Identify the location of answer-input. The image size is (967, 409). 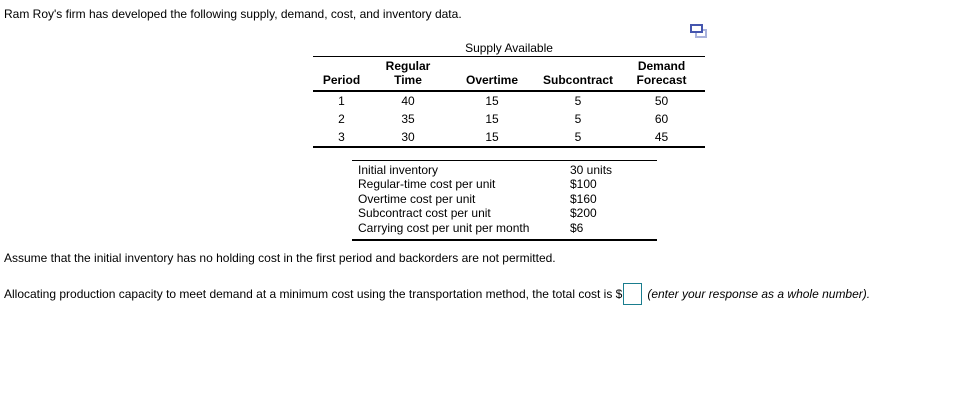
(633, 294).